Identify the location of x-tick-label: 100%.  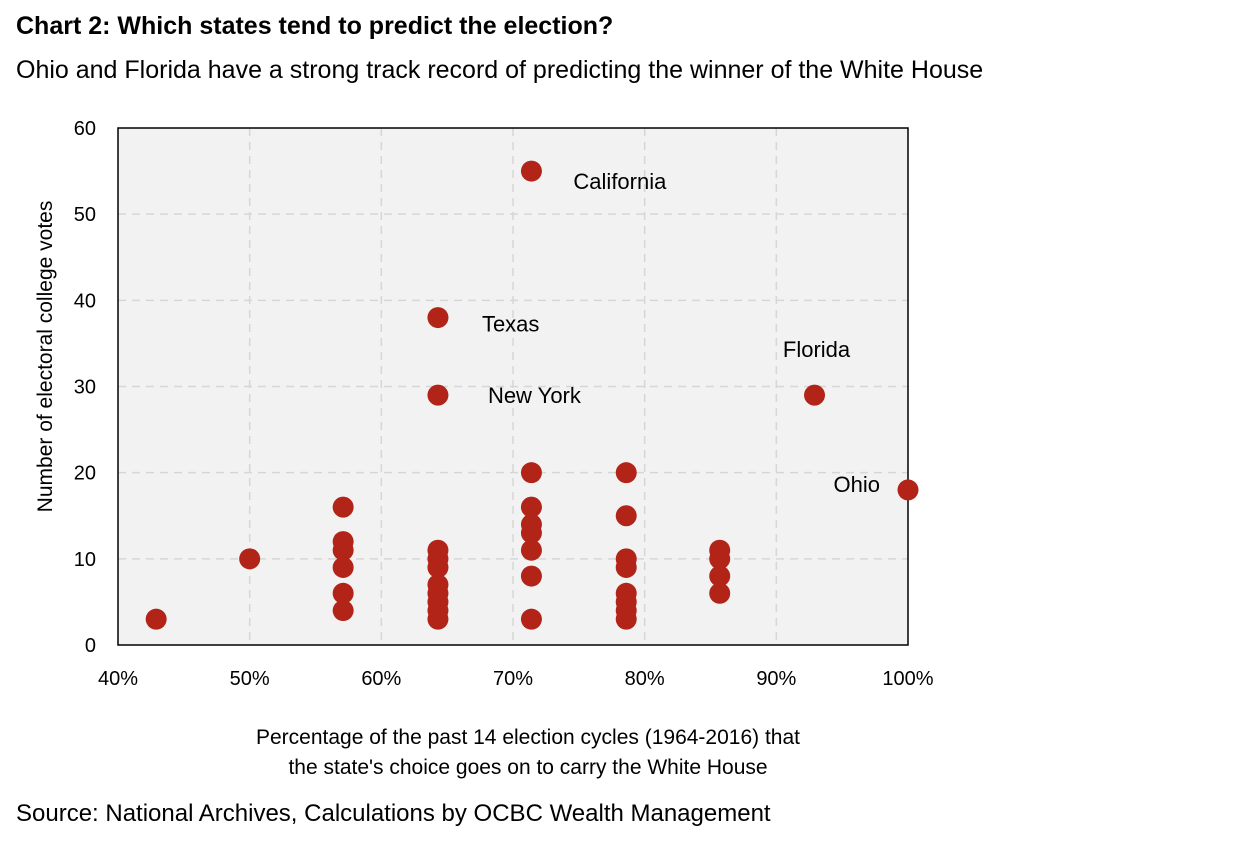
(907, 679).